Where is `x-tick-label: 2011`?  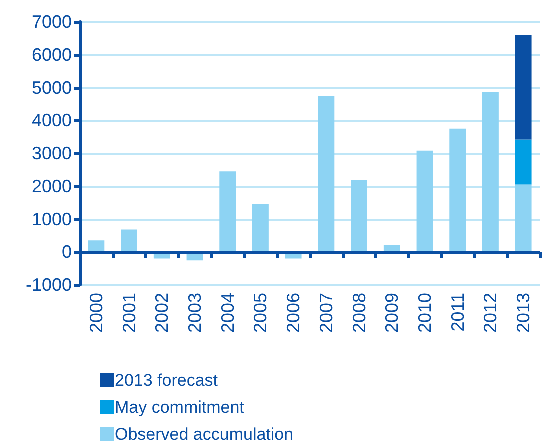 x-tick-label: 2011 is located at coordinates (458, 312).